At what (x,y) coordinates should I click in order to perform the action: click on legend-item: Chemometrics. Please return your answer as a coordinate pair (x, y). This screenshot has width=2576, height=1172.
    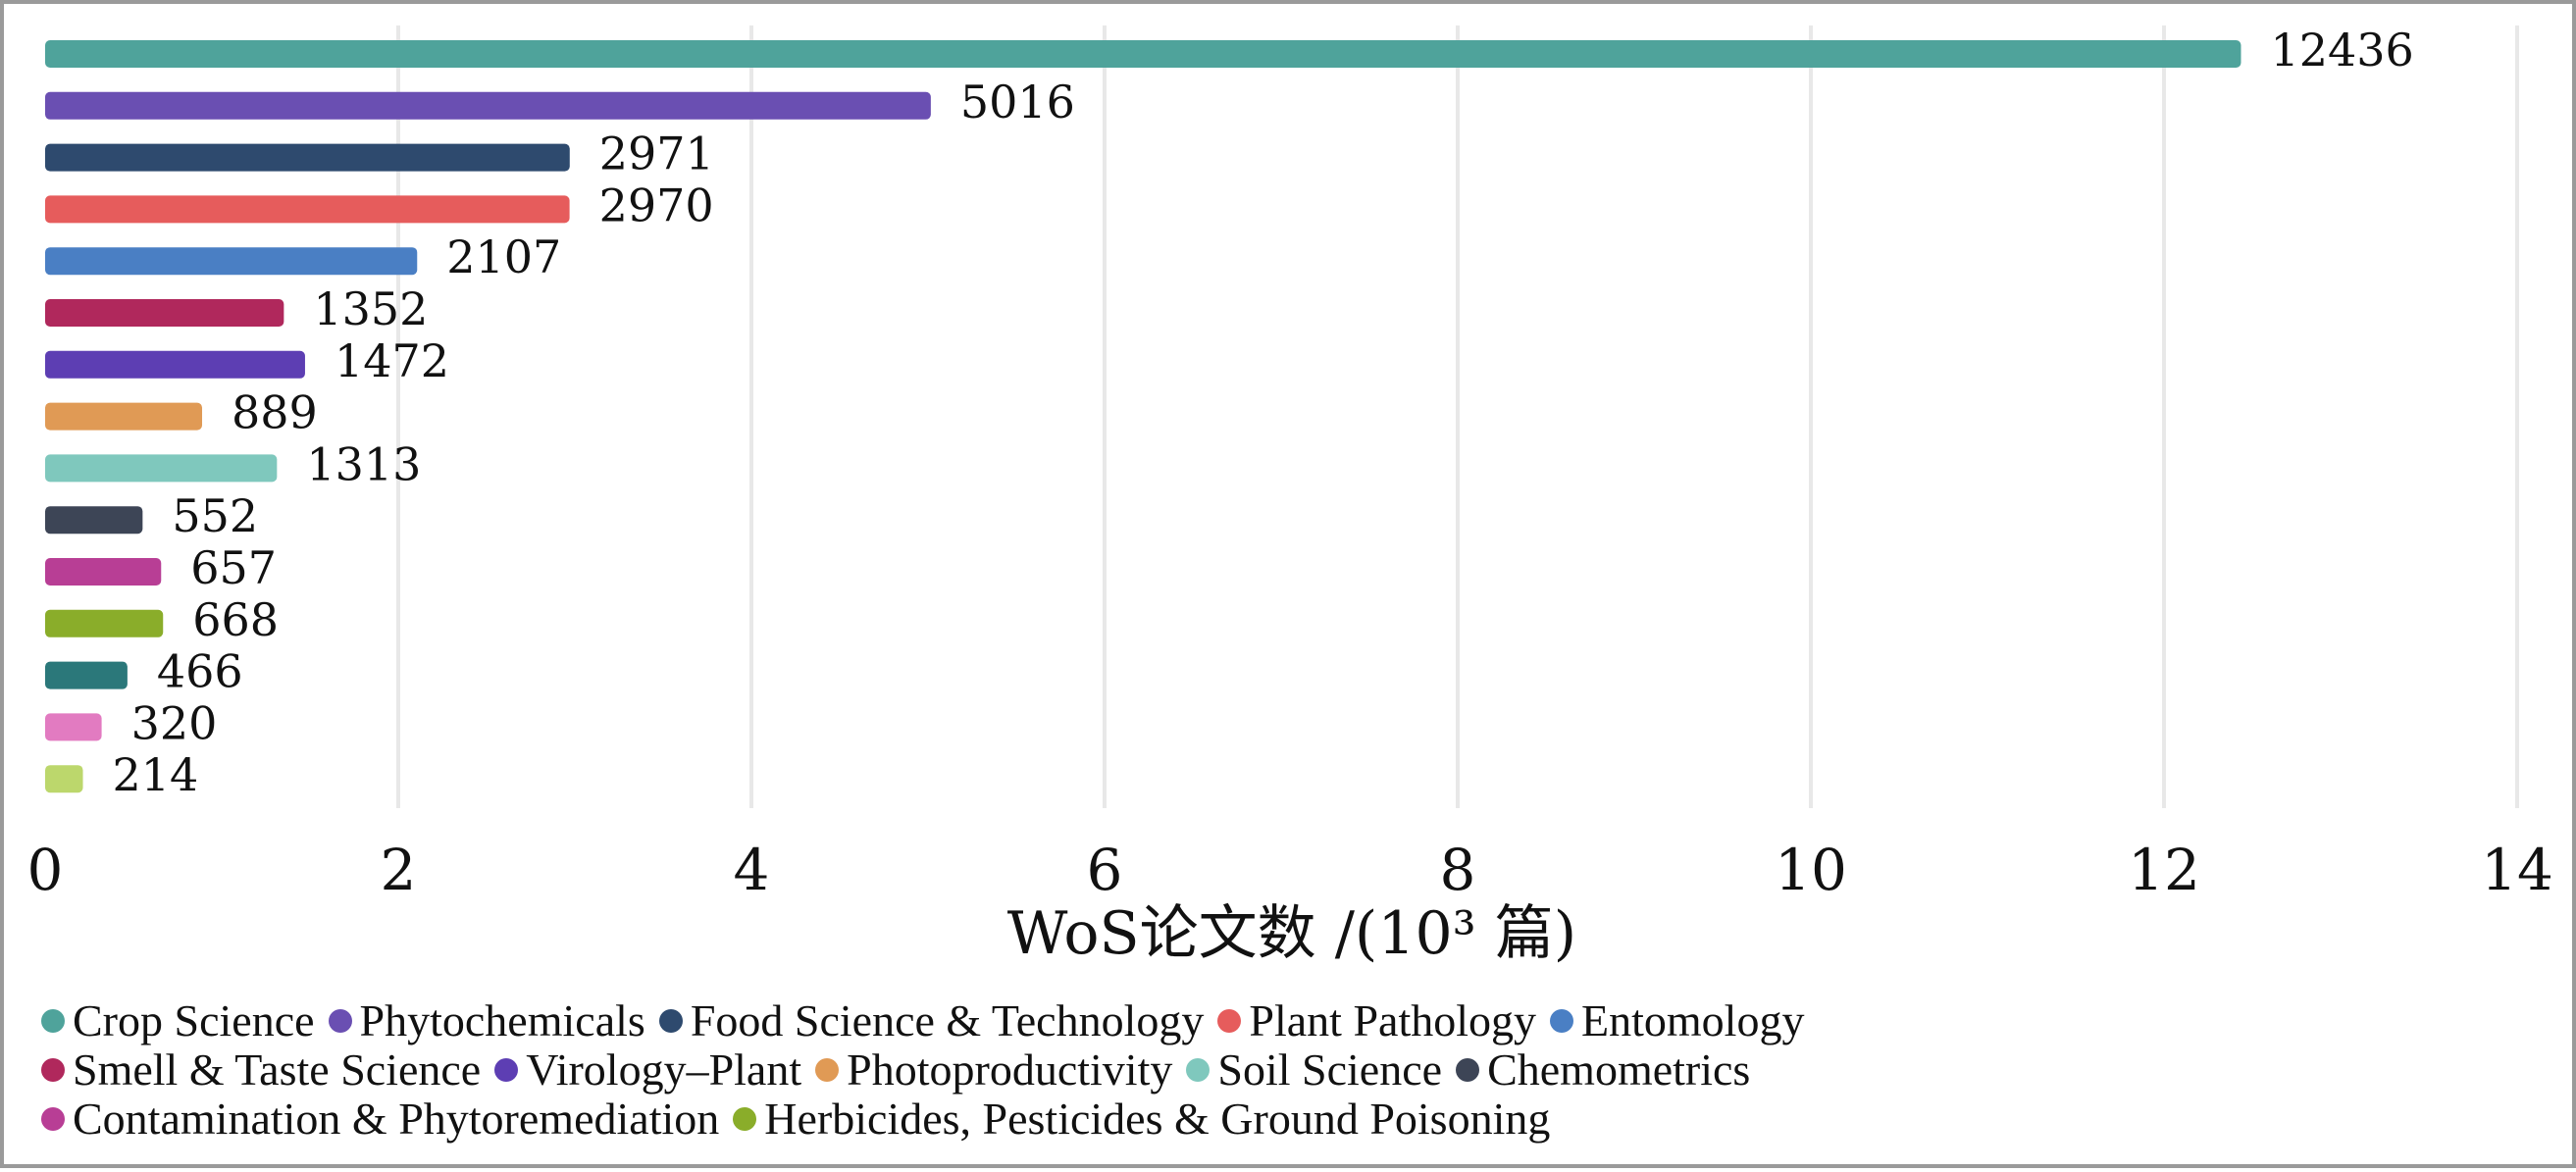
    Looking at the image, I should click on (1603, 1070).